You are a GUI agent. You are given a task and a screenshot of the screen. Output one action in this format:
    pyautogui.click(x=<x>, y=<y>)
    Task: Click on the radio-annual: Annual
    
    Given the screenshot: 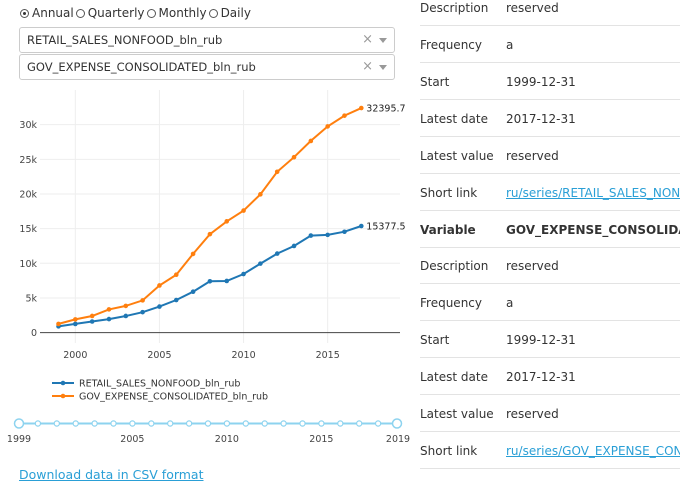 What is the action you would take?
    pyautogui.click(x=47, y=13)
    